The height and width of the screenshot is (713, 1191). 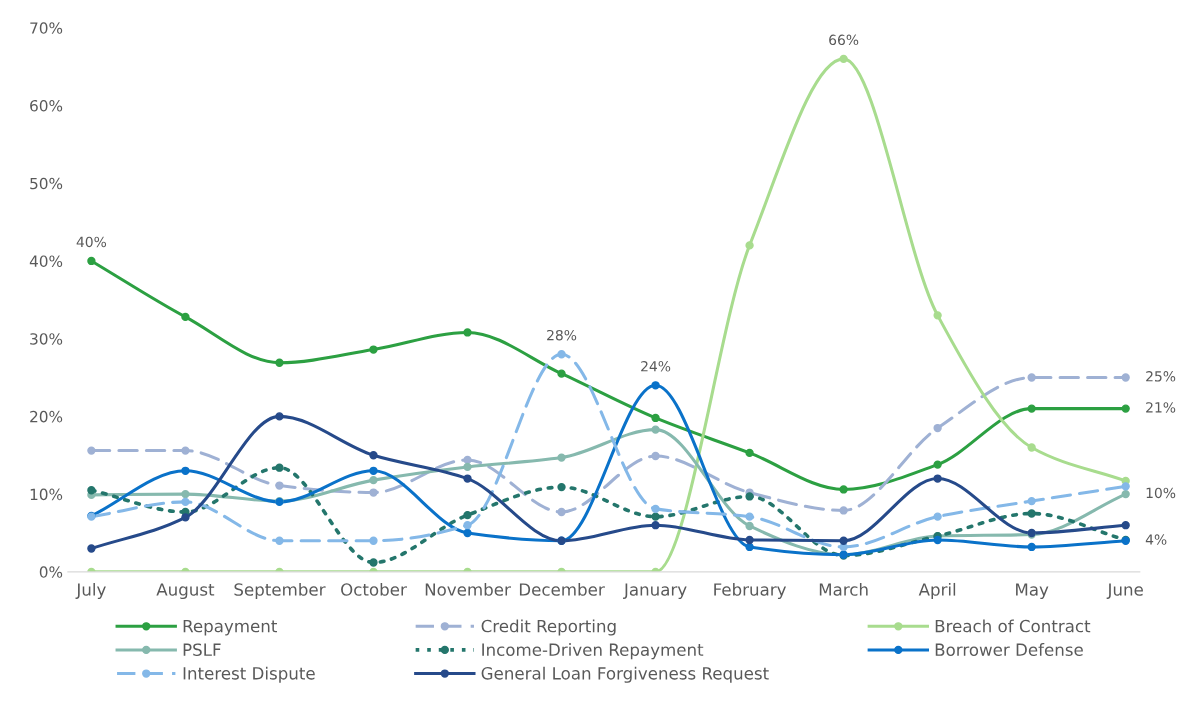 What do you see at coordinates (185, 591) in the screenshot?
I see `x-tick-label: August` at bounding box center [185, 591].